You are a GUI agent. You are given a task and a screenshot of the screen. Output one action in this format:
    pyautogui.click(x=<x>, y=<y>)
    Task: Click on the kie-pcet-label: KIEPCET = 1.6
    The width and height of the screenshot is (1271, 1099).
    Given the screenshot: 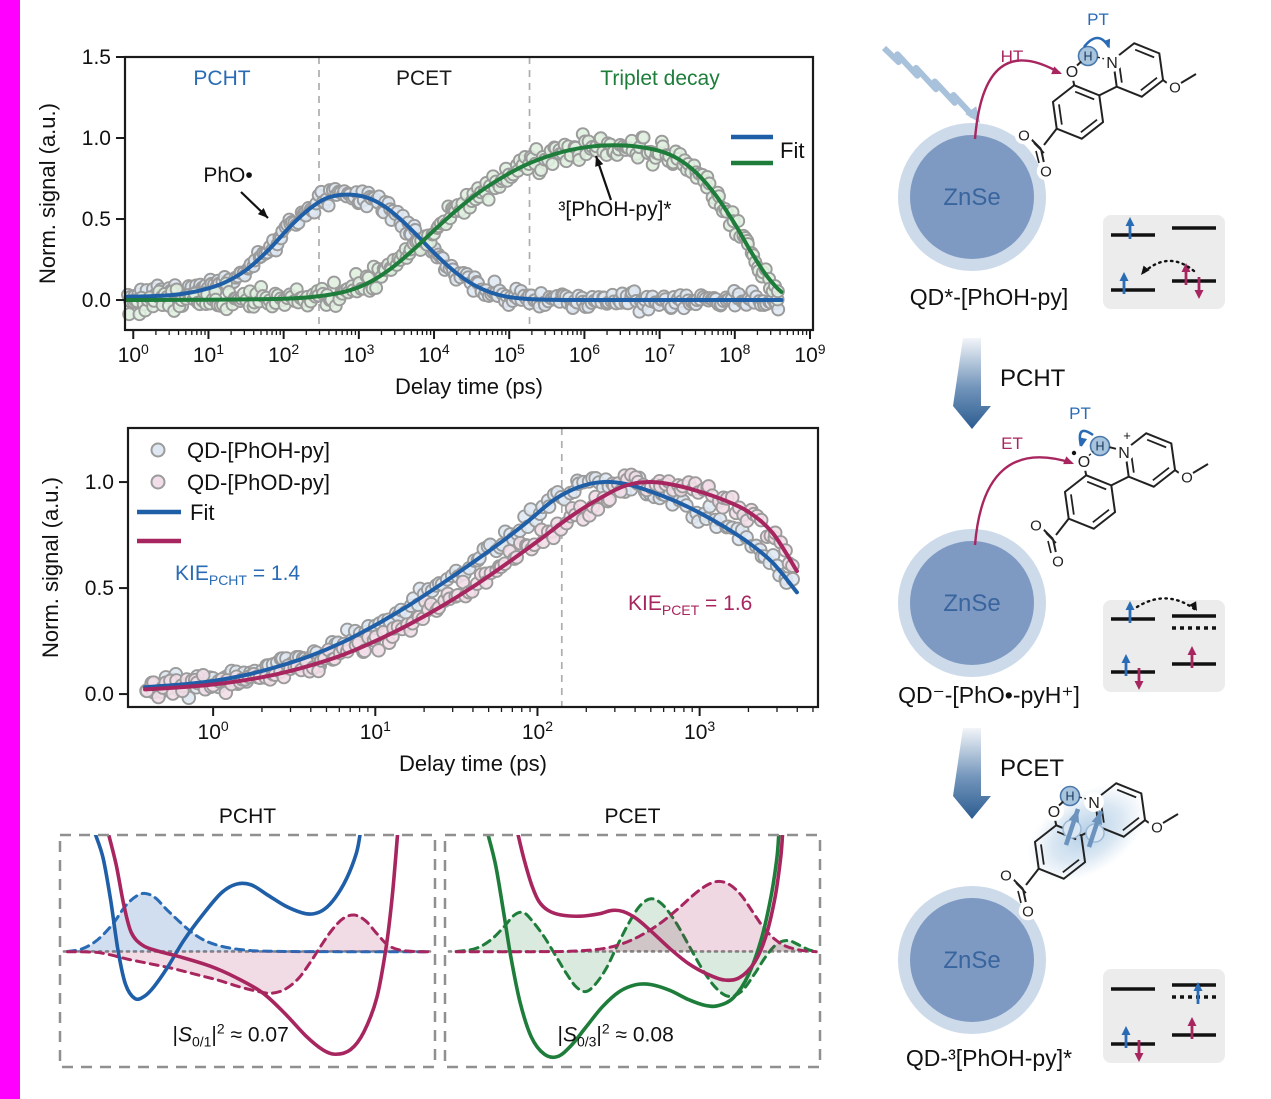 What is the action you would take?
    pyautogui.click(x=690, y=605)
    